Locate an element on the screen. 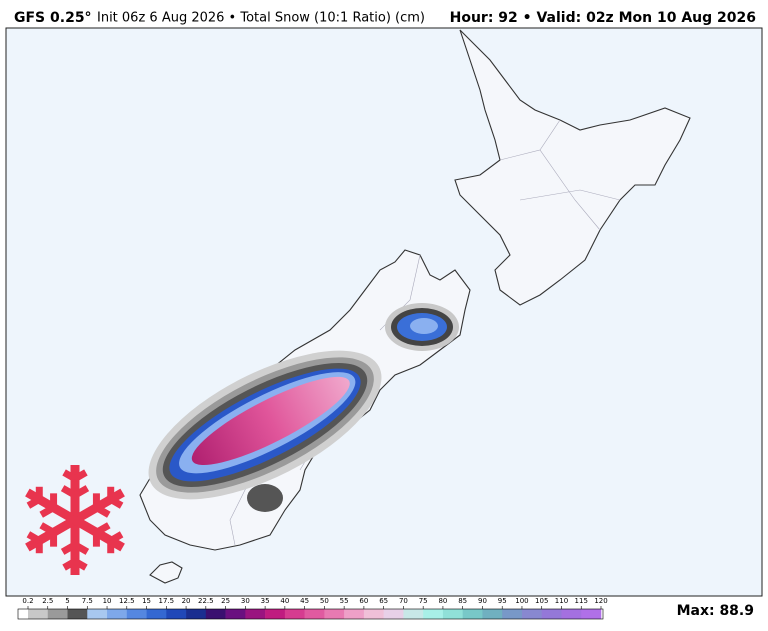  colorbar-label: 100 is located at coordinates (521, 601).